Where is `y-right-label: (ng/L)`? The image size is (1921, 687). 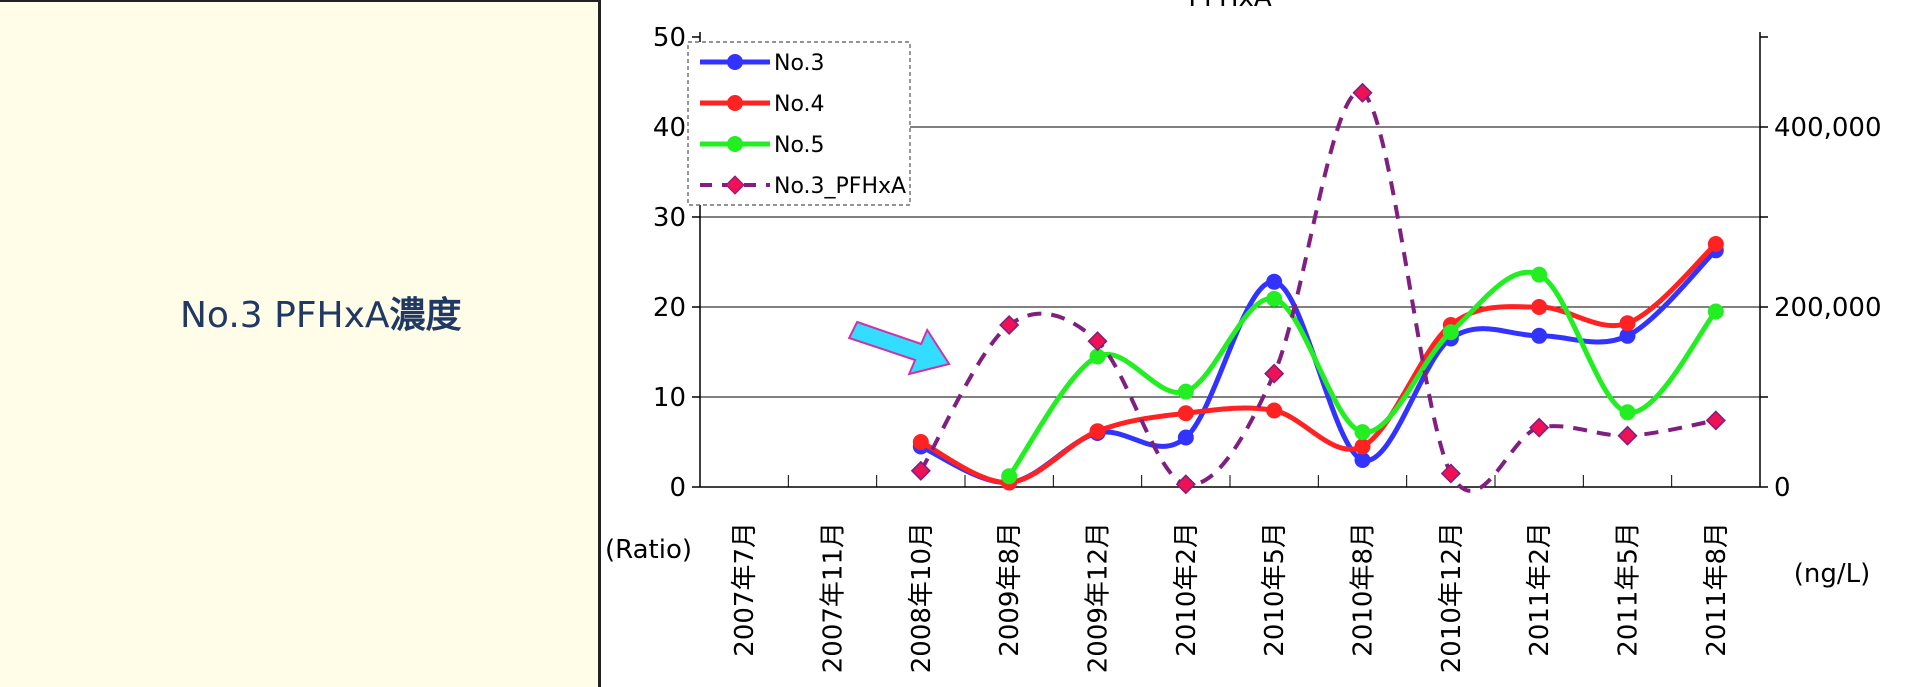 y-right-label: (ng/L) is located at coordinates (1832, 574).